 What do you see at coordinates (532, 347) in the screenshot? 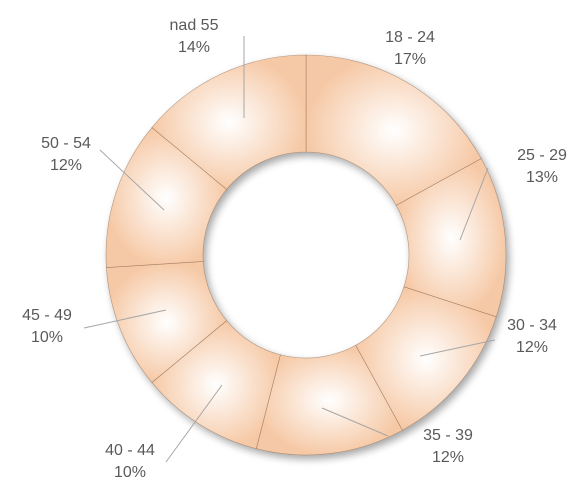
I see `value-label-30-34: 12%` at bounding box center [532, 347].